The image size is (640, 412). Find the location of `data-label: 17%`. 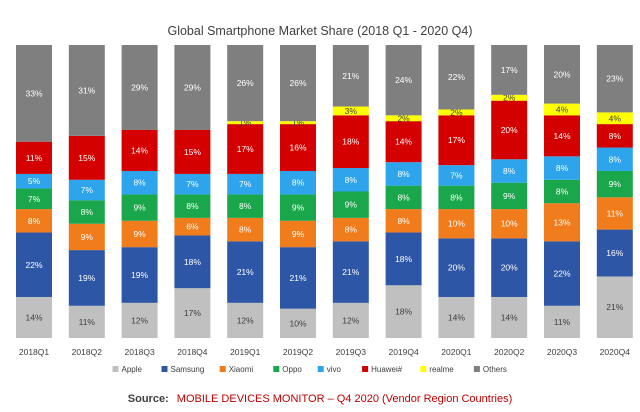

data-label: 17% is located at coordinates (245, 149).